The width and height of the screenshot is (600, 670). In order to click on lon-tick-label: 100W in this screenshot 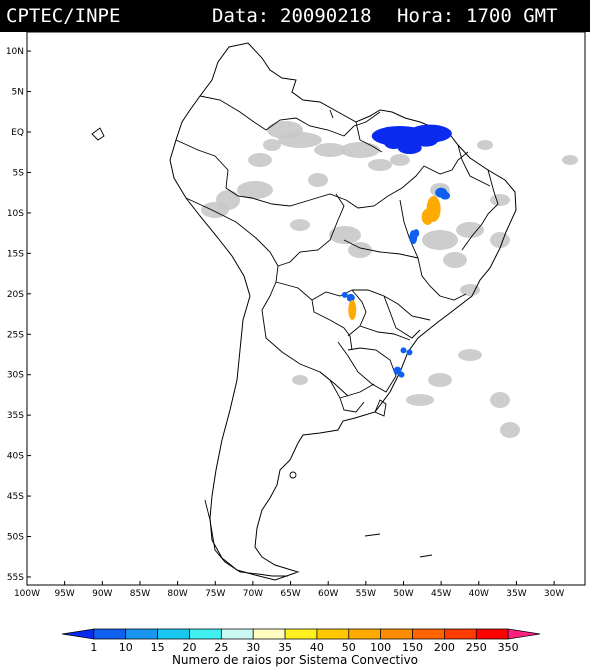, I will do `click(27, 594)`.